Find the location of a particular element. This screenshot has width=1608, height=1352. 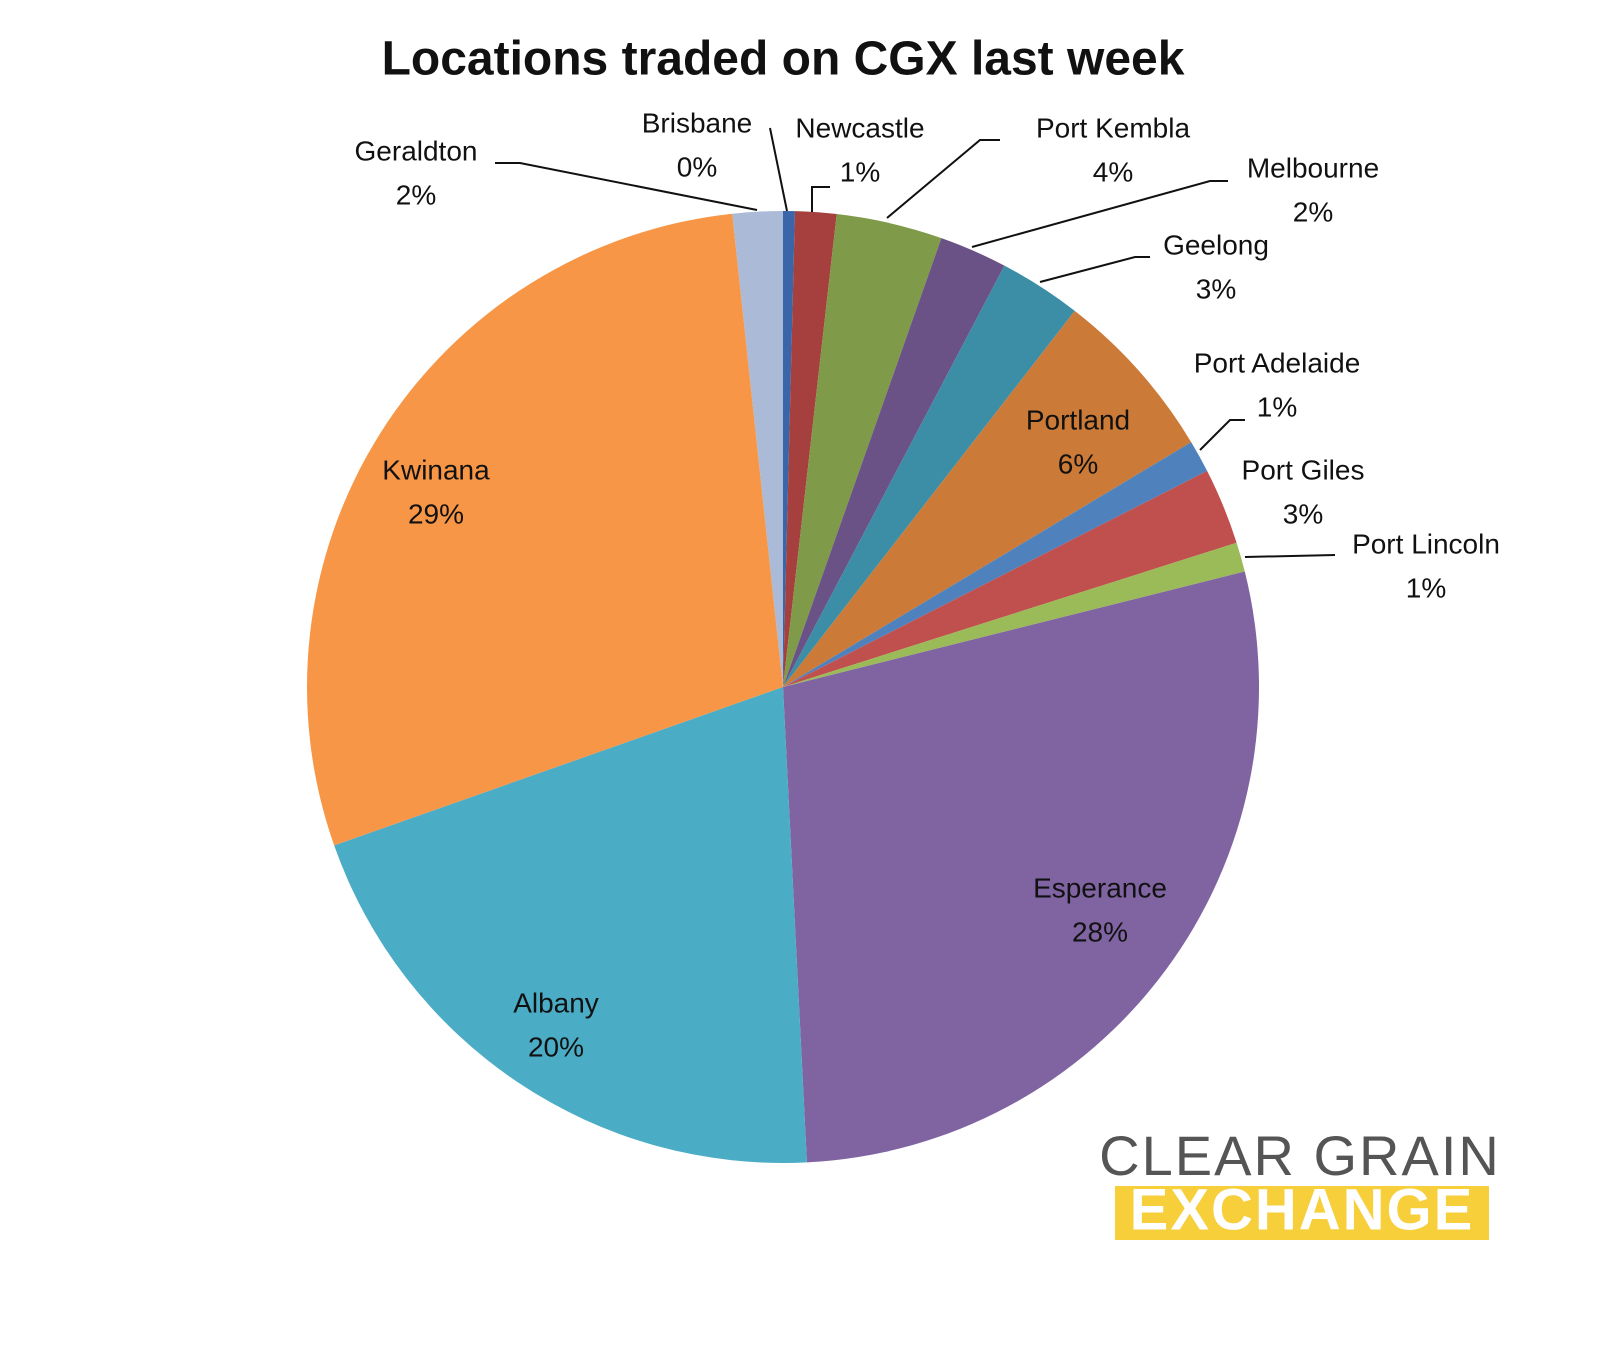

slice-label: Newcastle is located at coordinates (859, 127).